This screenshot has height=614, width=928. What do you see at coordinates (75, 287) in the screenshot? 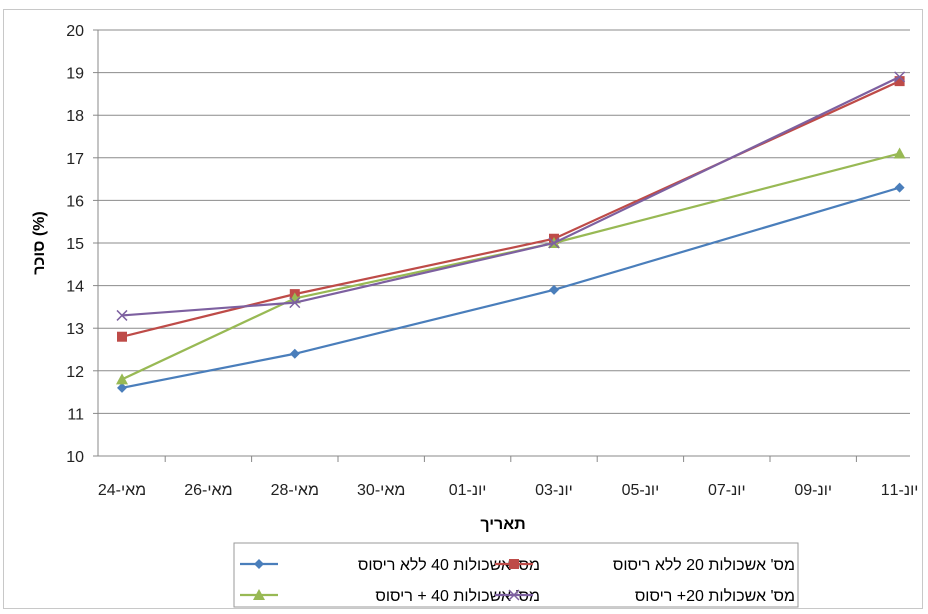
I see `y-tick-label: 14` at bounding box center [75, 287].